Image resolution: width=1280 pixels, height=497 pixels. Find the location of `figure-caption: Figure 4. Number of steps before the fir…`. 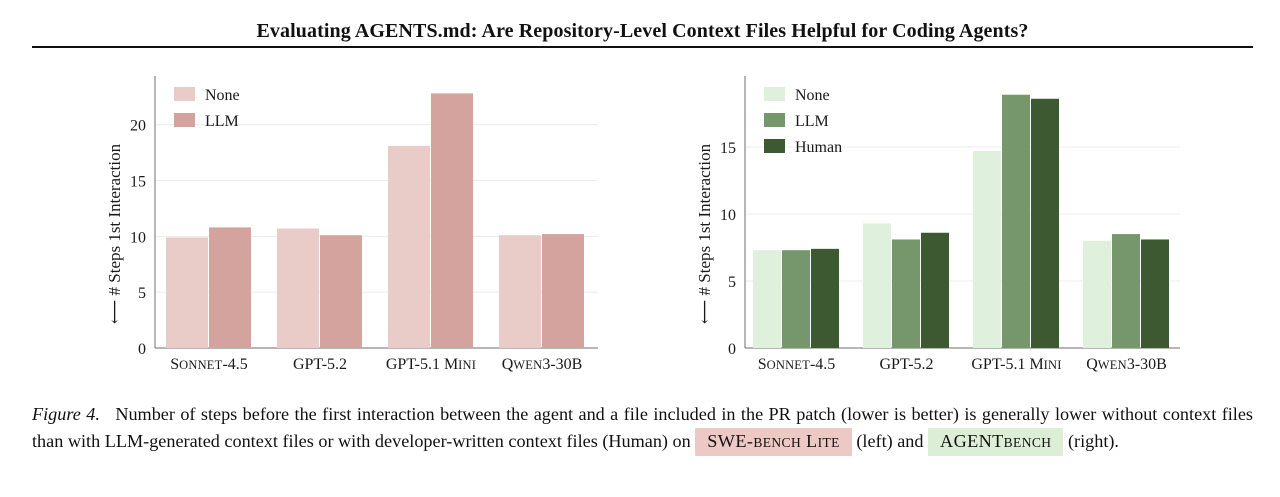

figure-caption: Figure 4. Number of steps before the fir… is located at coordinates (642, 428).